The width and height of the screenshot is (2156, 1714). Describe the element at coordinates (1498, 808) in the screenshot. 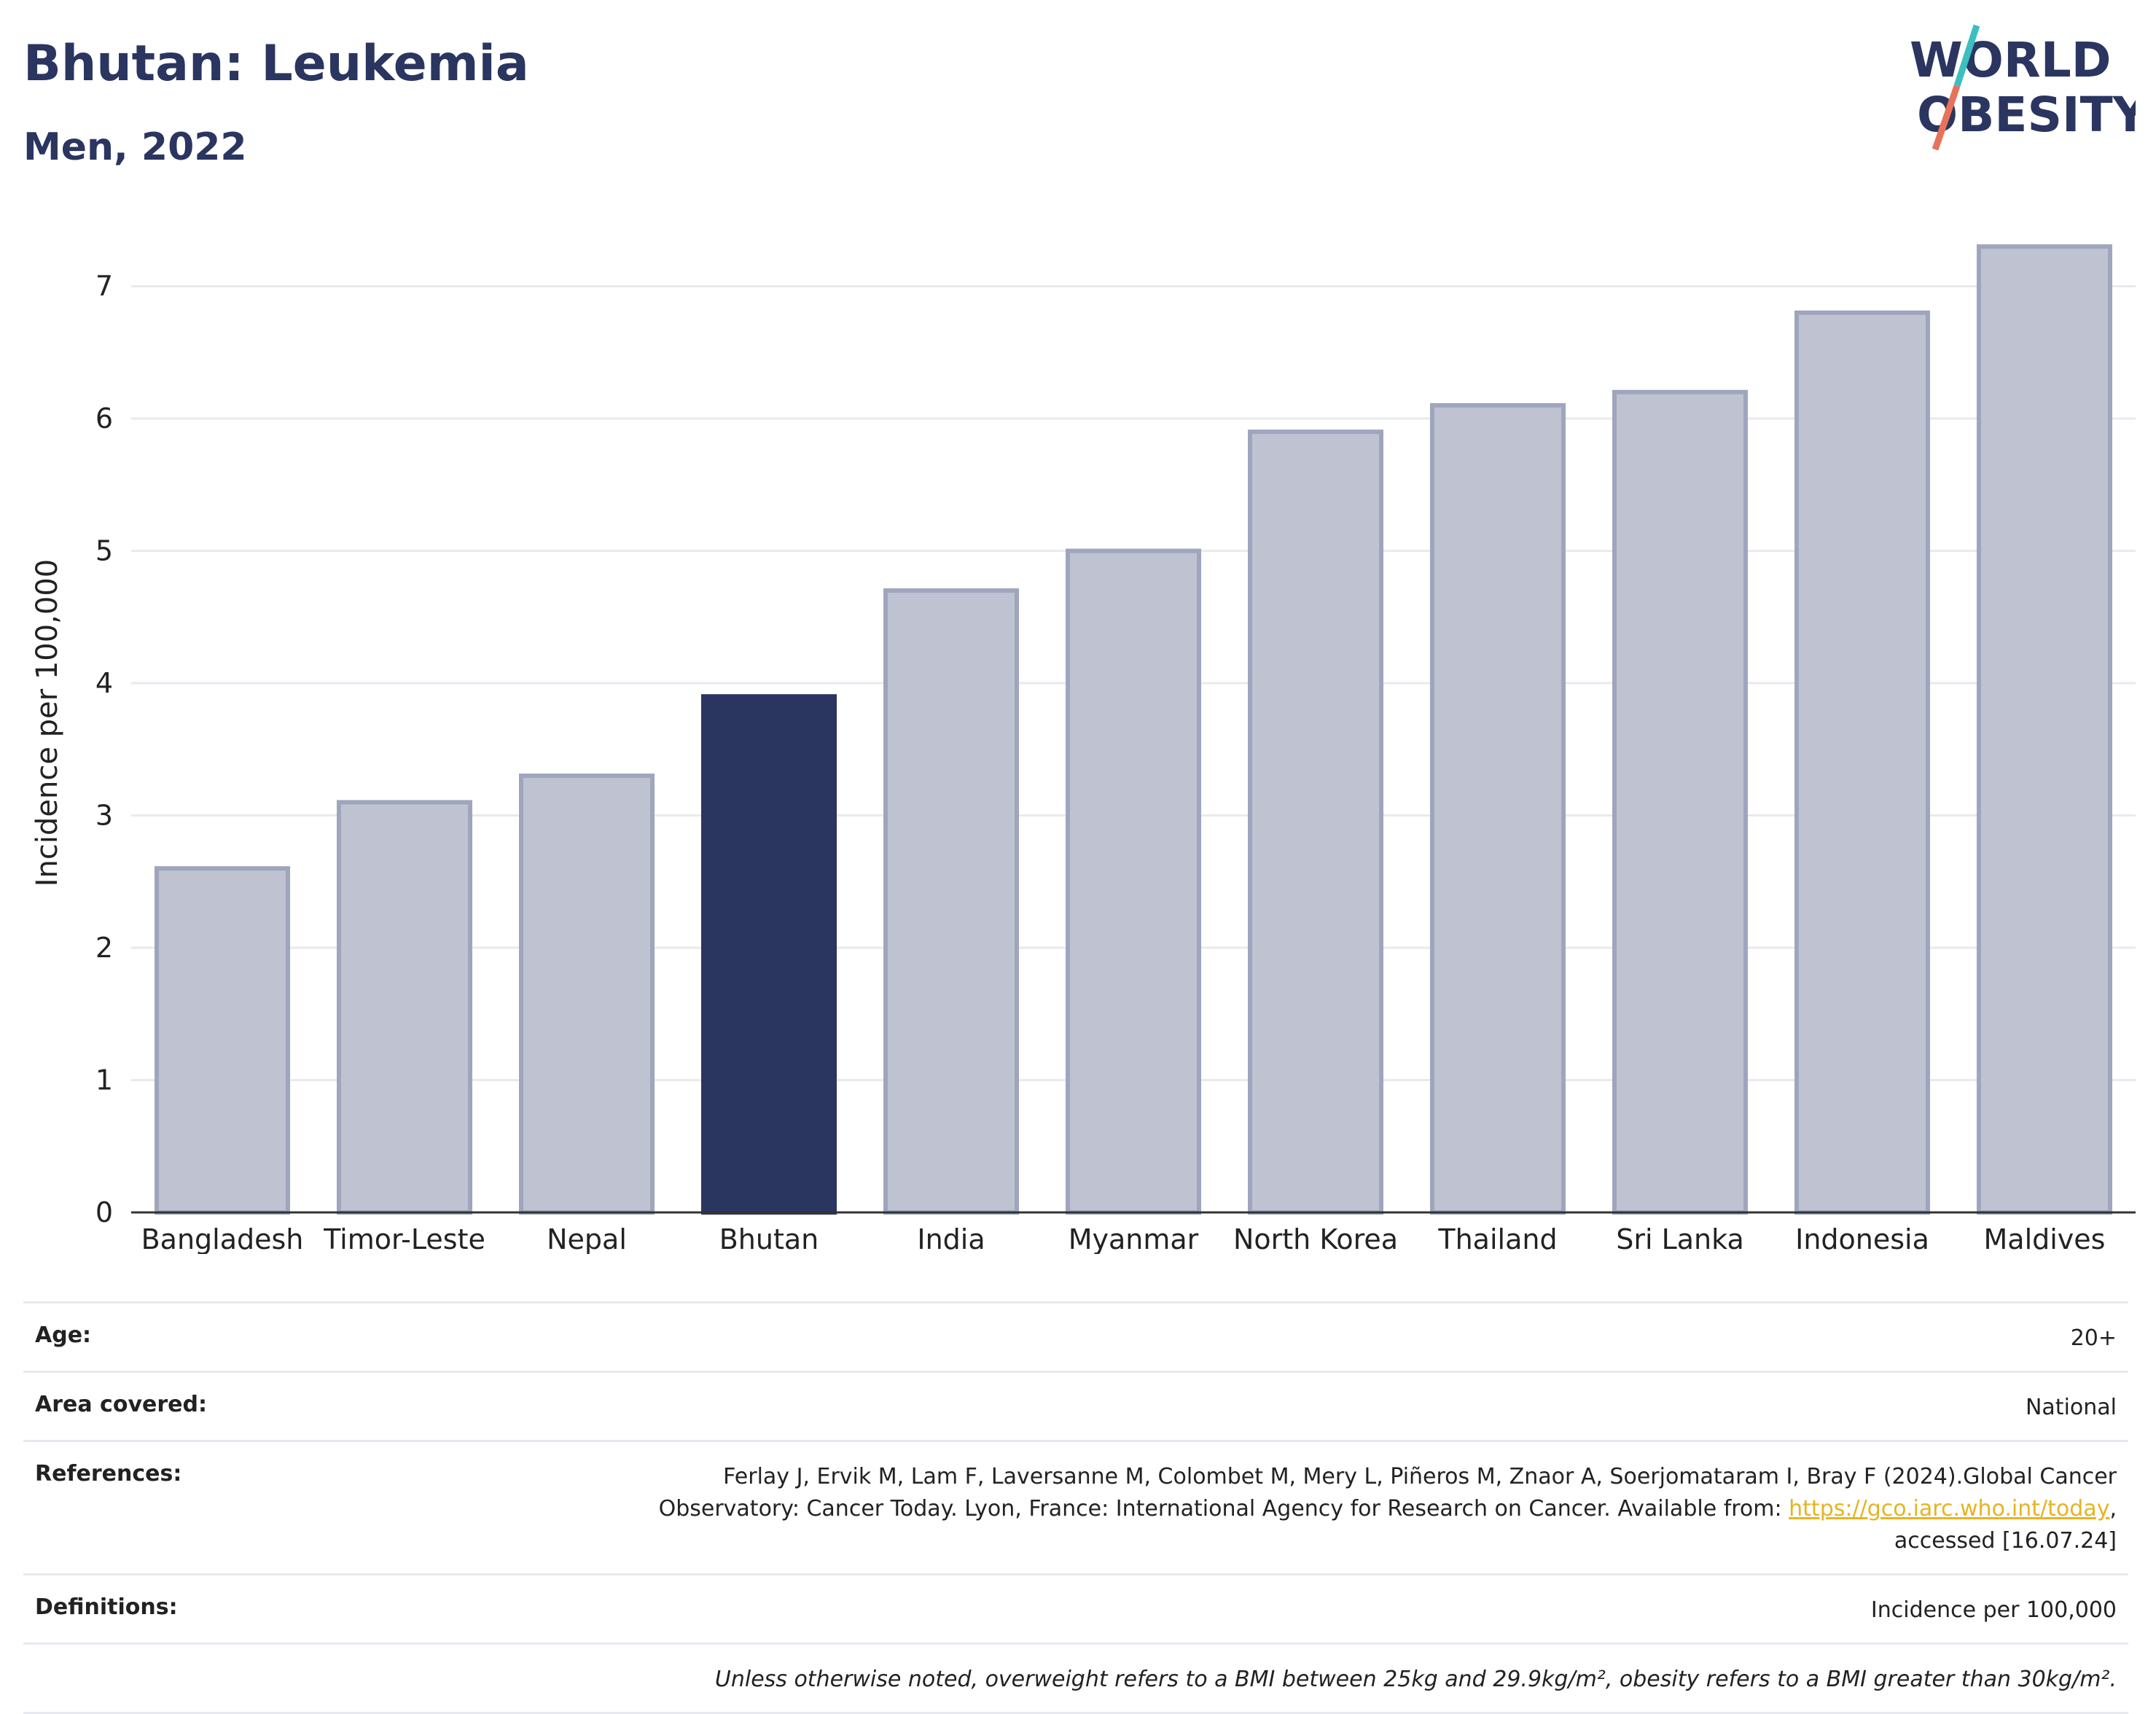

I see `bar-thailand` at that location.